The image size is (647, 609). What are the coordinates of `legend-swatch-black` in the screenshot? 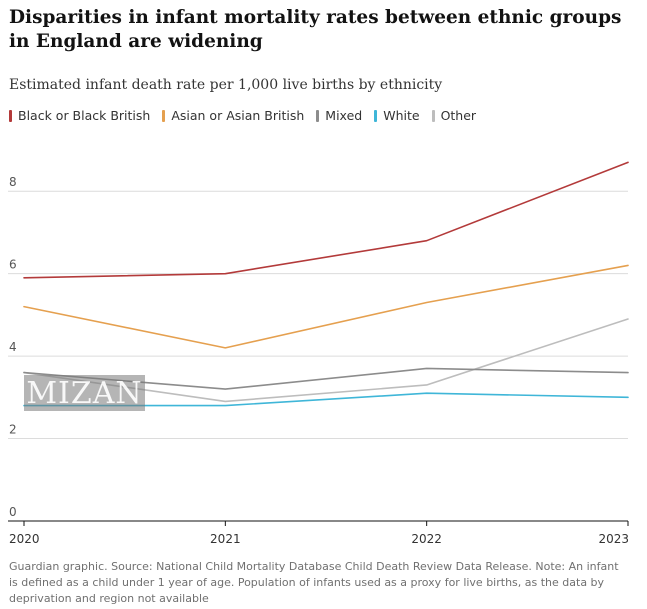 It's located at (10, 115).